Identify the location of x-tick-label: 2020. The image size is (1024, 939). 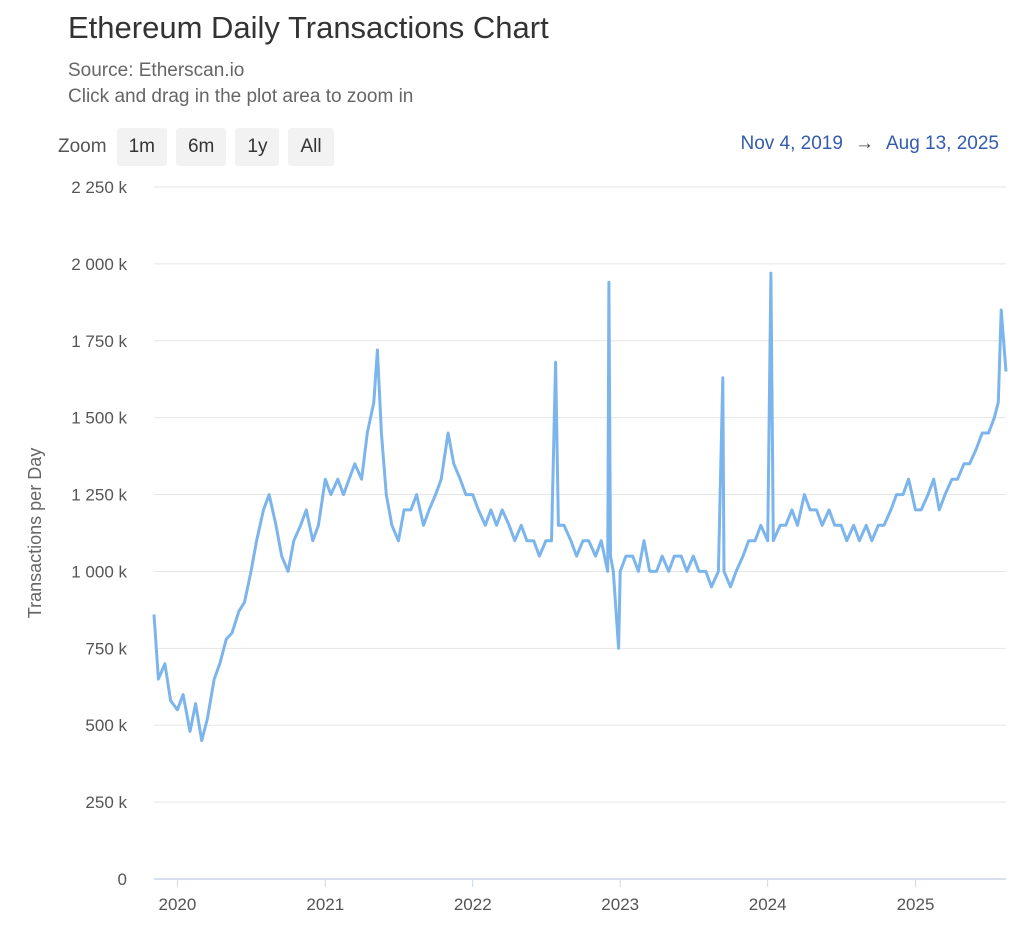
(178, 904).